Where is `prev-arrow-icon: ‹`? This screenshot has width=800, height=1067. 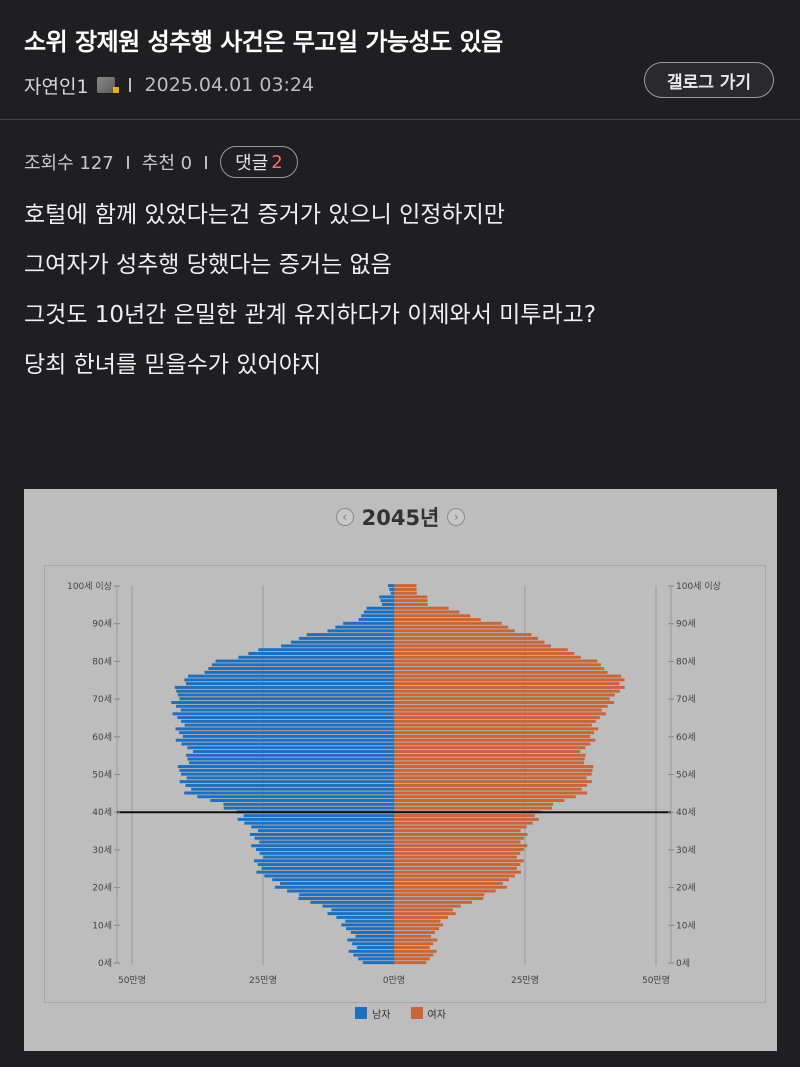 prev-arrow-icon: ‹ is located at coordinates (344, 517).